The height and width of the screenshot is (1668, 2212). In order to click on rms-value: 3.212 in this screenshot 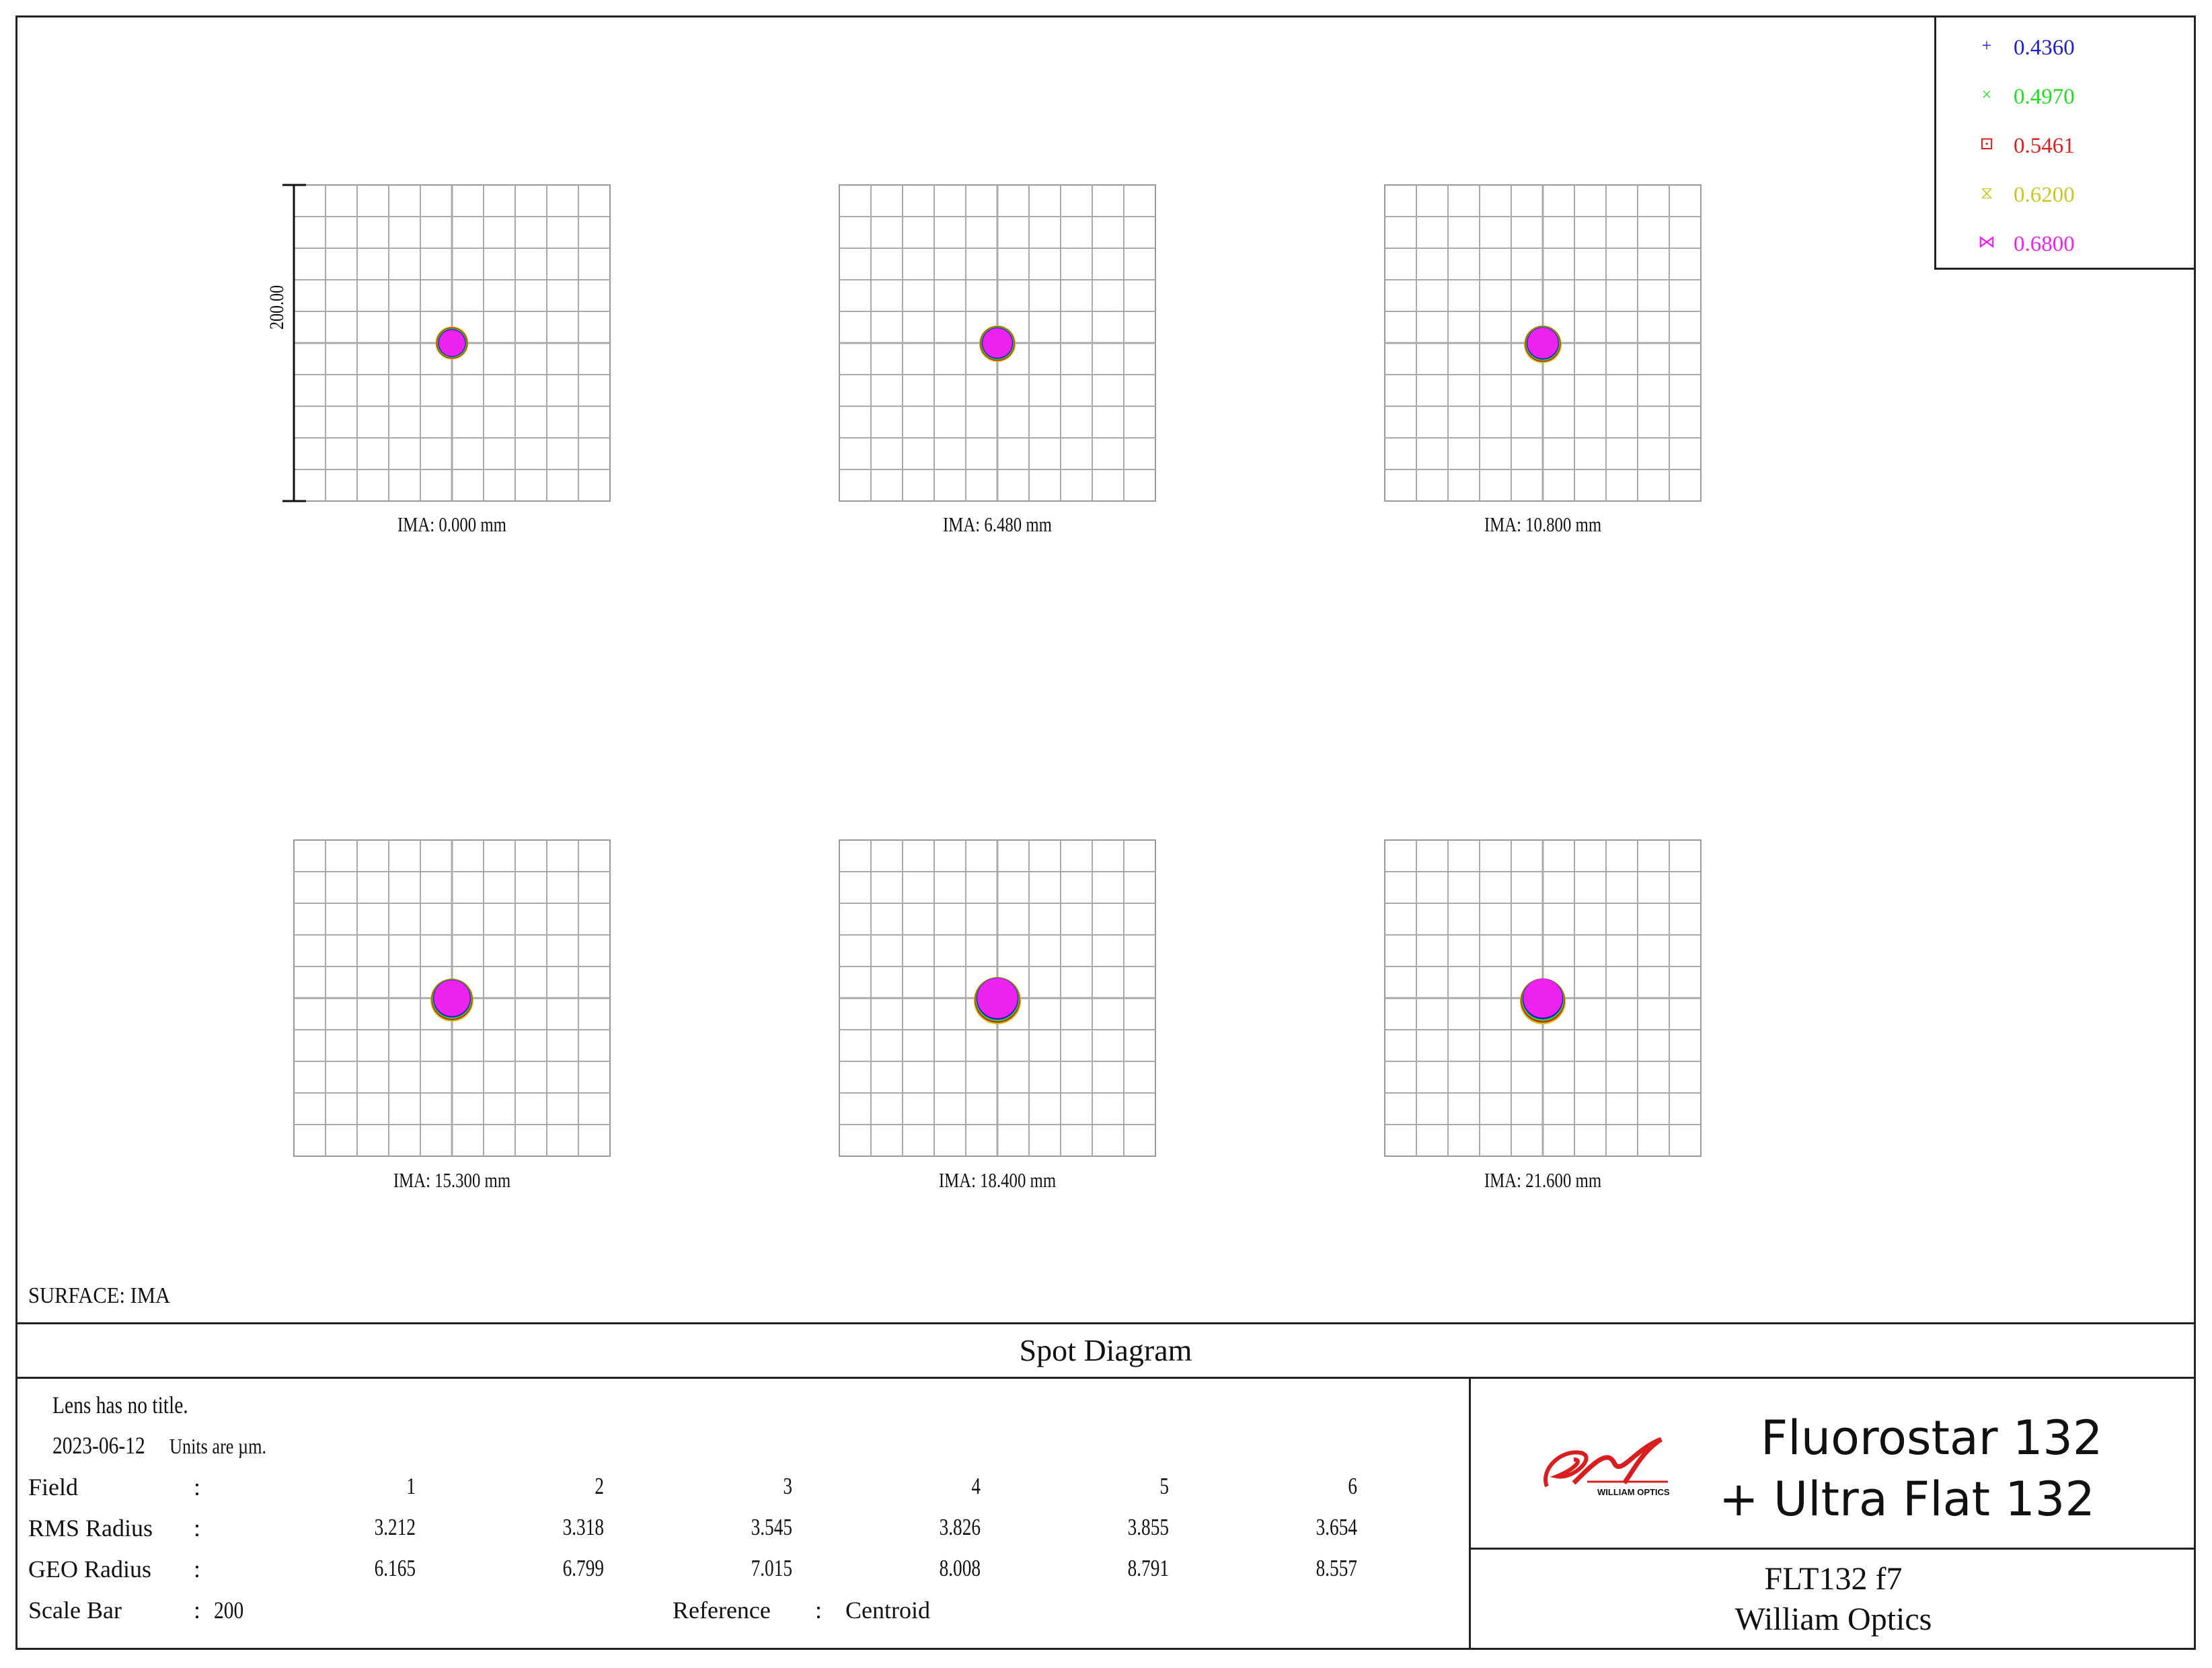, I will do `click(395, 1527)`.